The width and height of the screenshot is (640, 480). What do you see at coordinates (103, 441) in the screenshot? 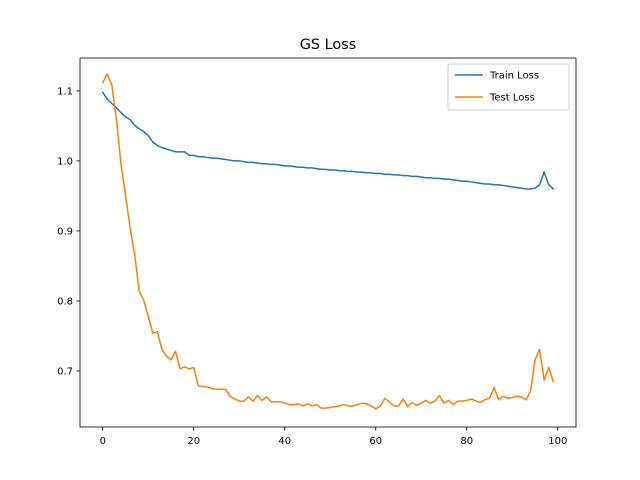
I see `x-tick-label: 0` at bounding box center [103, 441].